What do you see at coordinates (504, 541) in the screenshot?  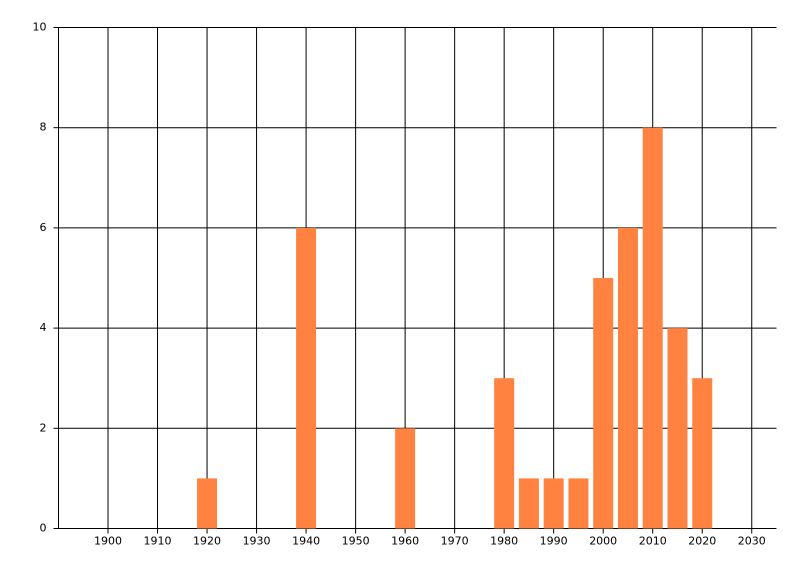 I see `x-tick-label: 1980` at bounding box center [504, 541].